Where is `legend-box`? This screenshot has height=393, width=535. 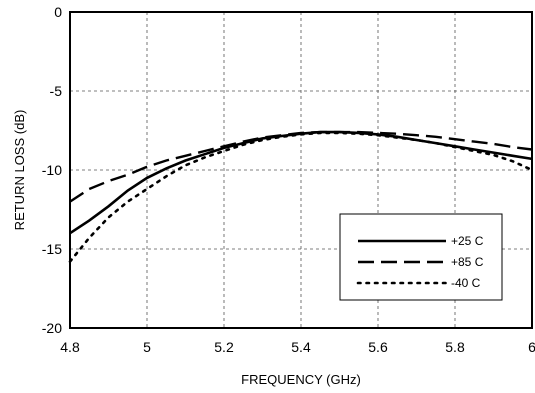
legend-box is located at coordinates (421, 257).